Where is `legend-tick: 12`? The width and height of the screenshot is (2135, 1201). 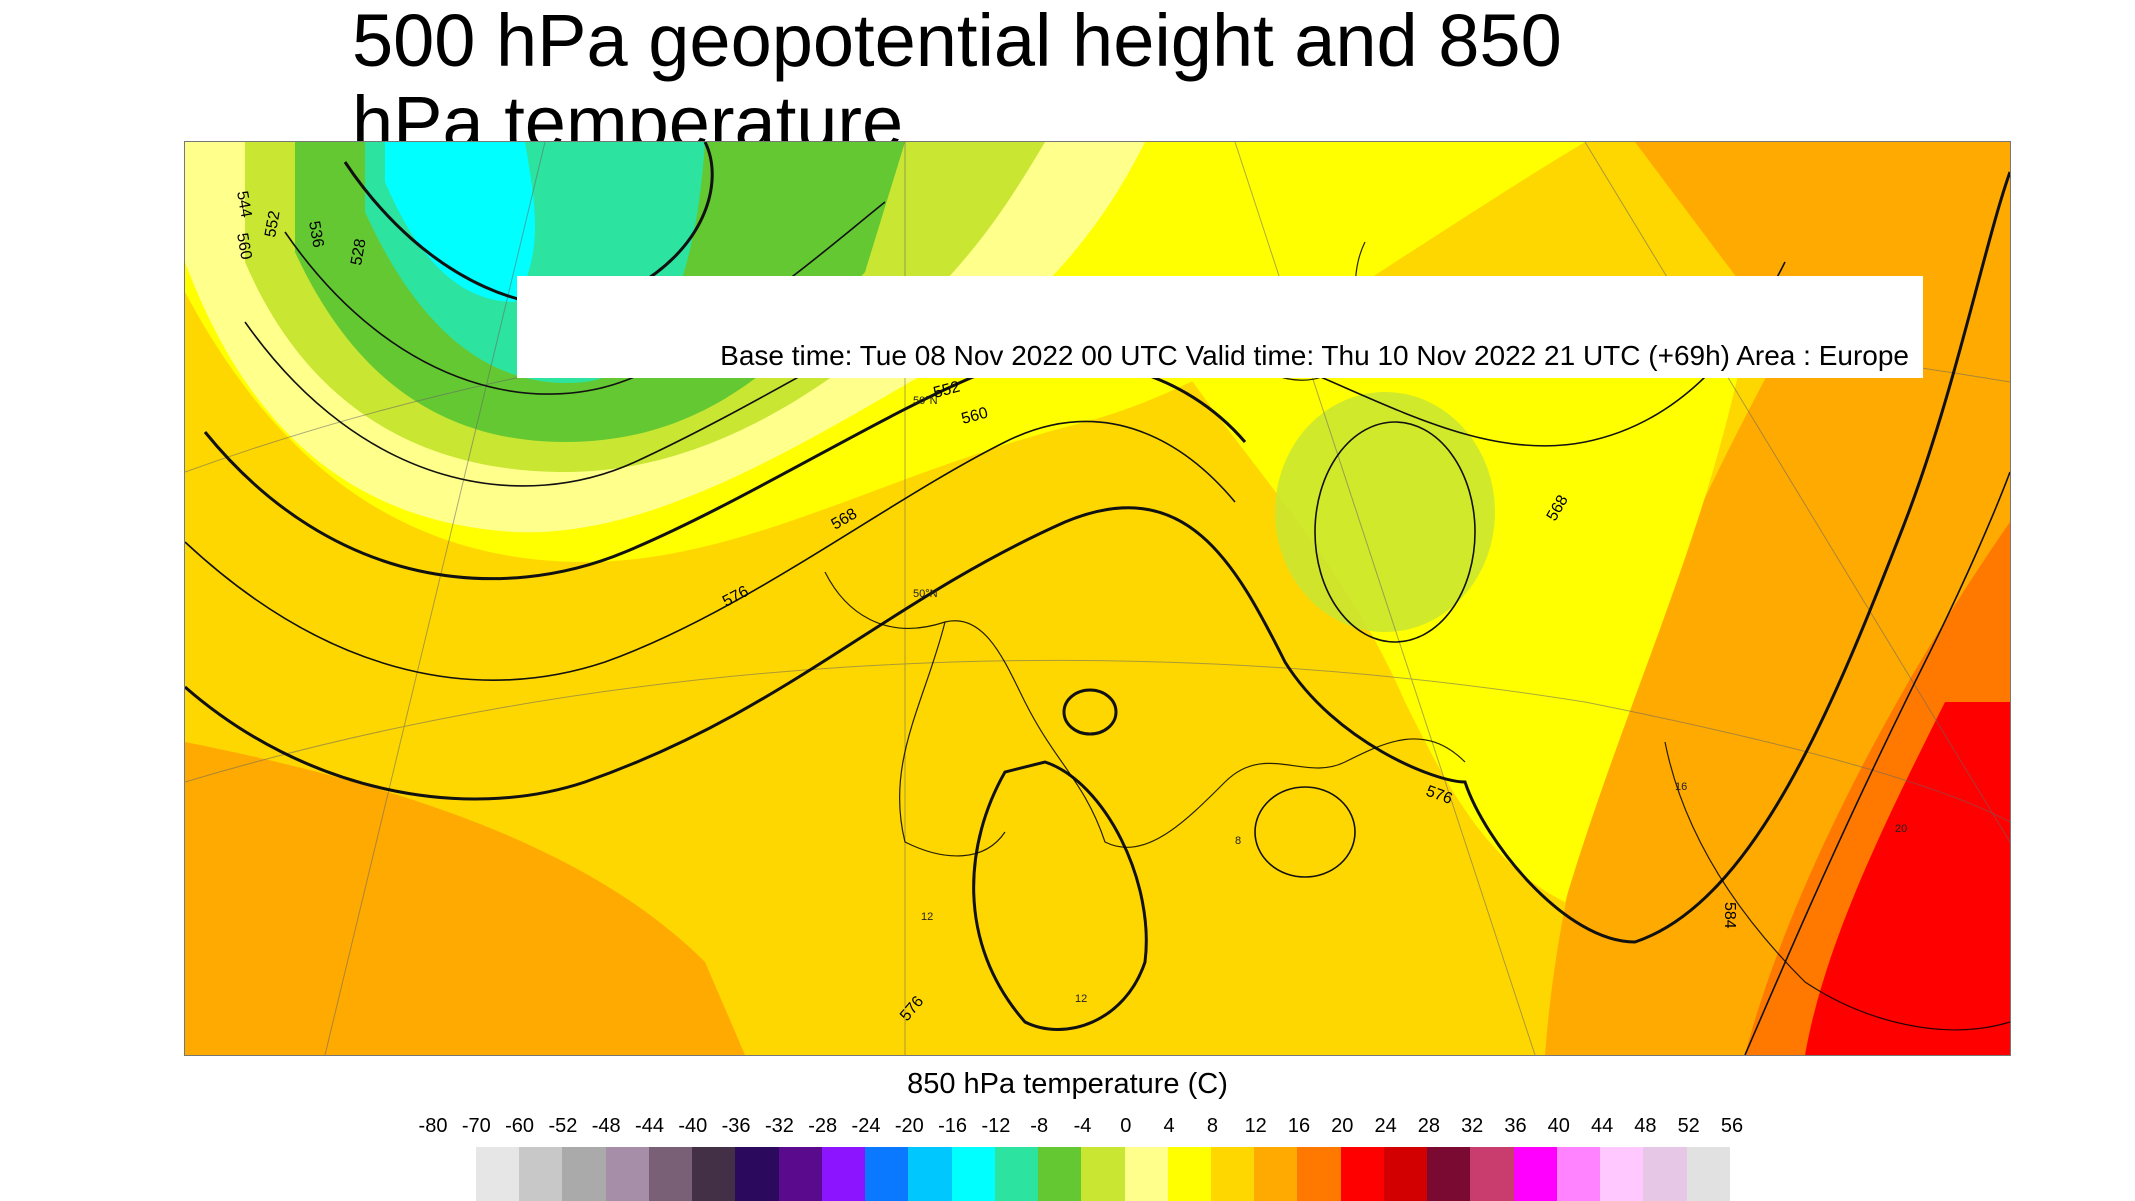
legend-tick: 12 is located at coordinates (1255, 1126).